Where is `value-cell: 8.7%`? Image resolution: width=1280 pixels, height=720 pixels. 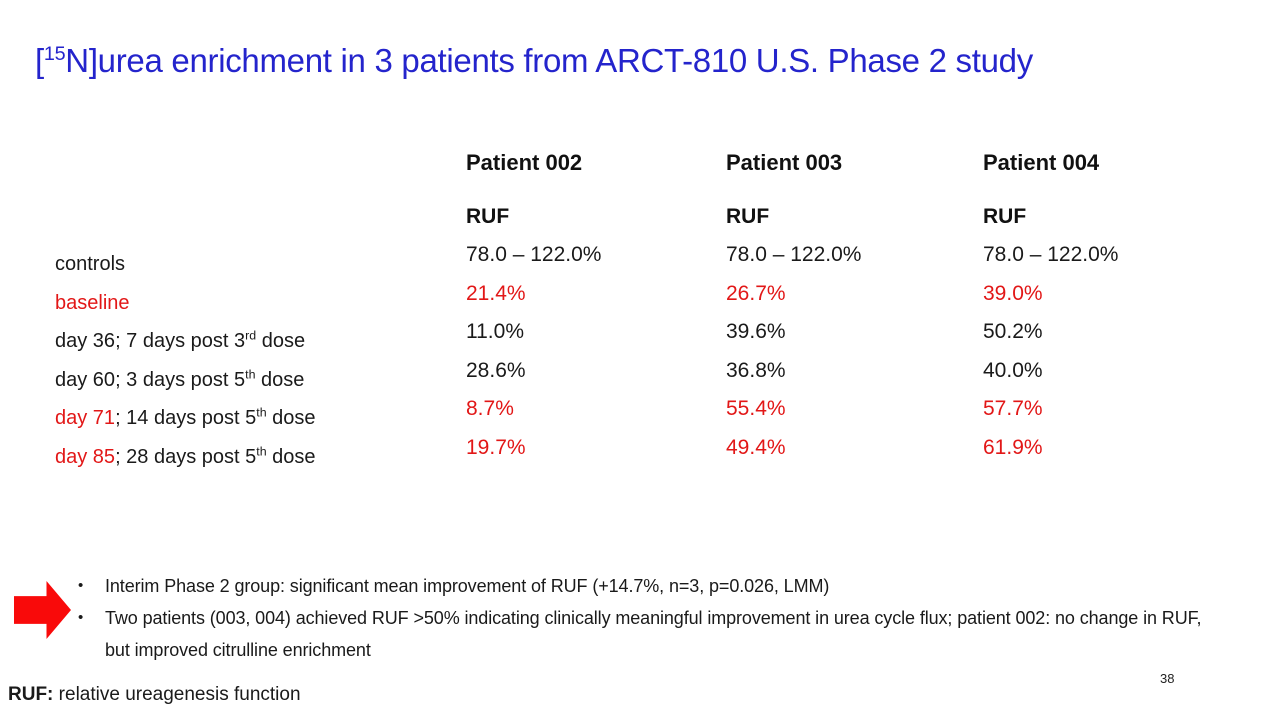 value-cell: 8.7% is located at coordinates (490, 409).